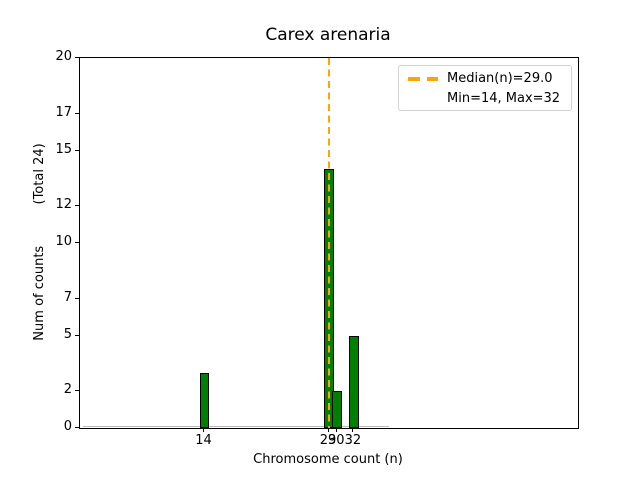 This screenshot has width=640, height=480. I want to click on x-tick-label: 29, so click(328, 440).